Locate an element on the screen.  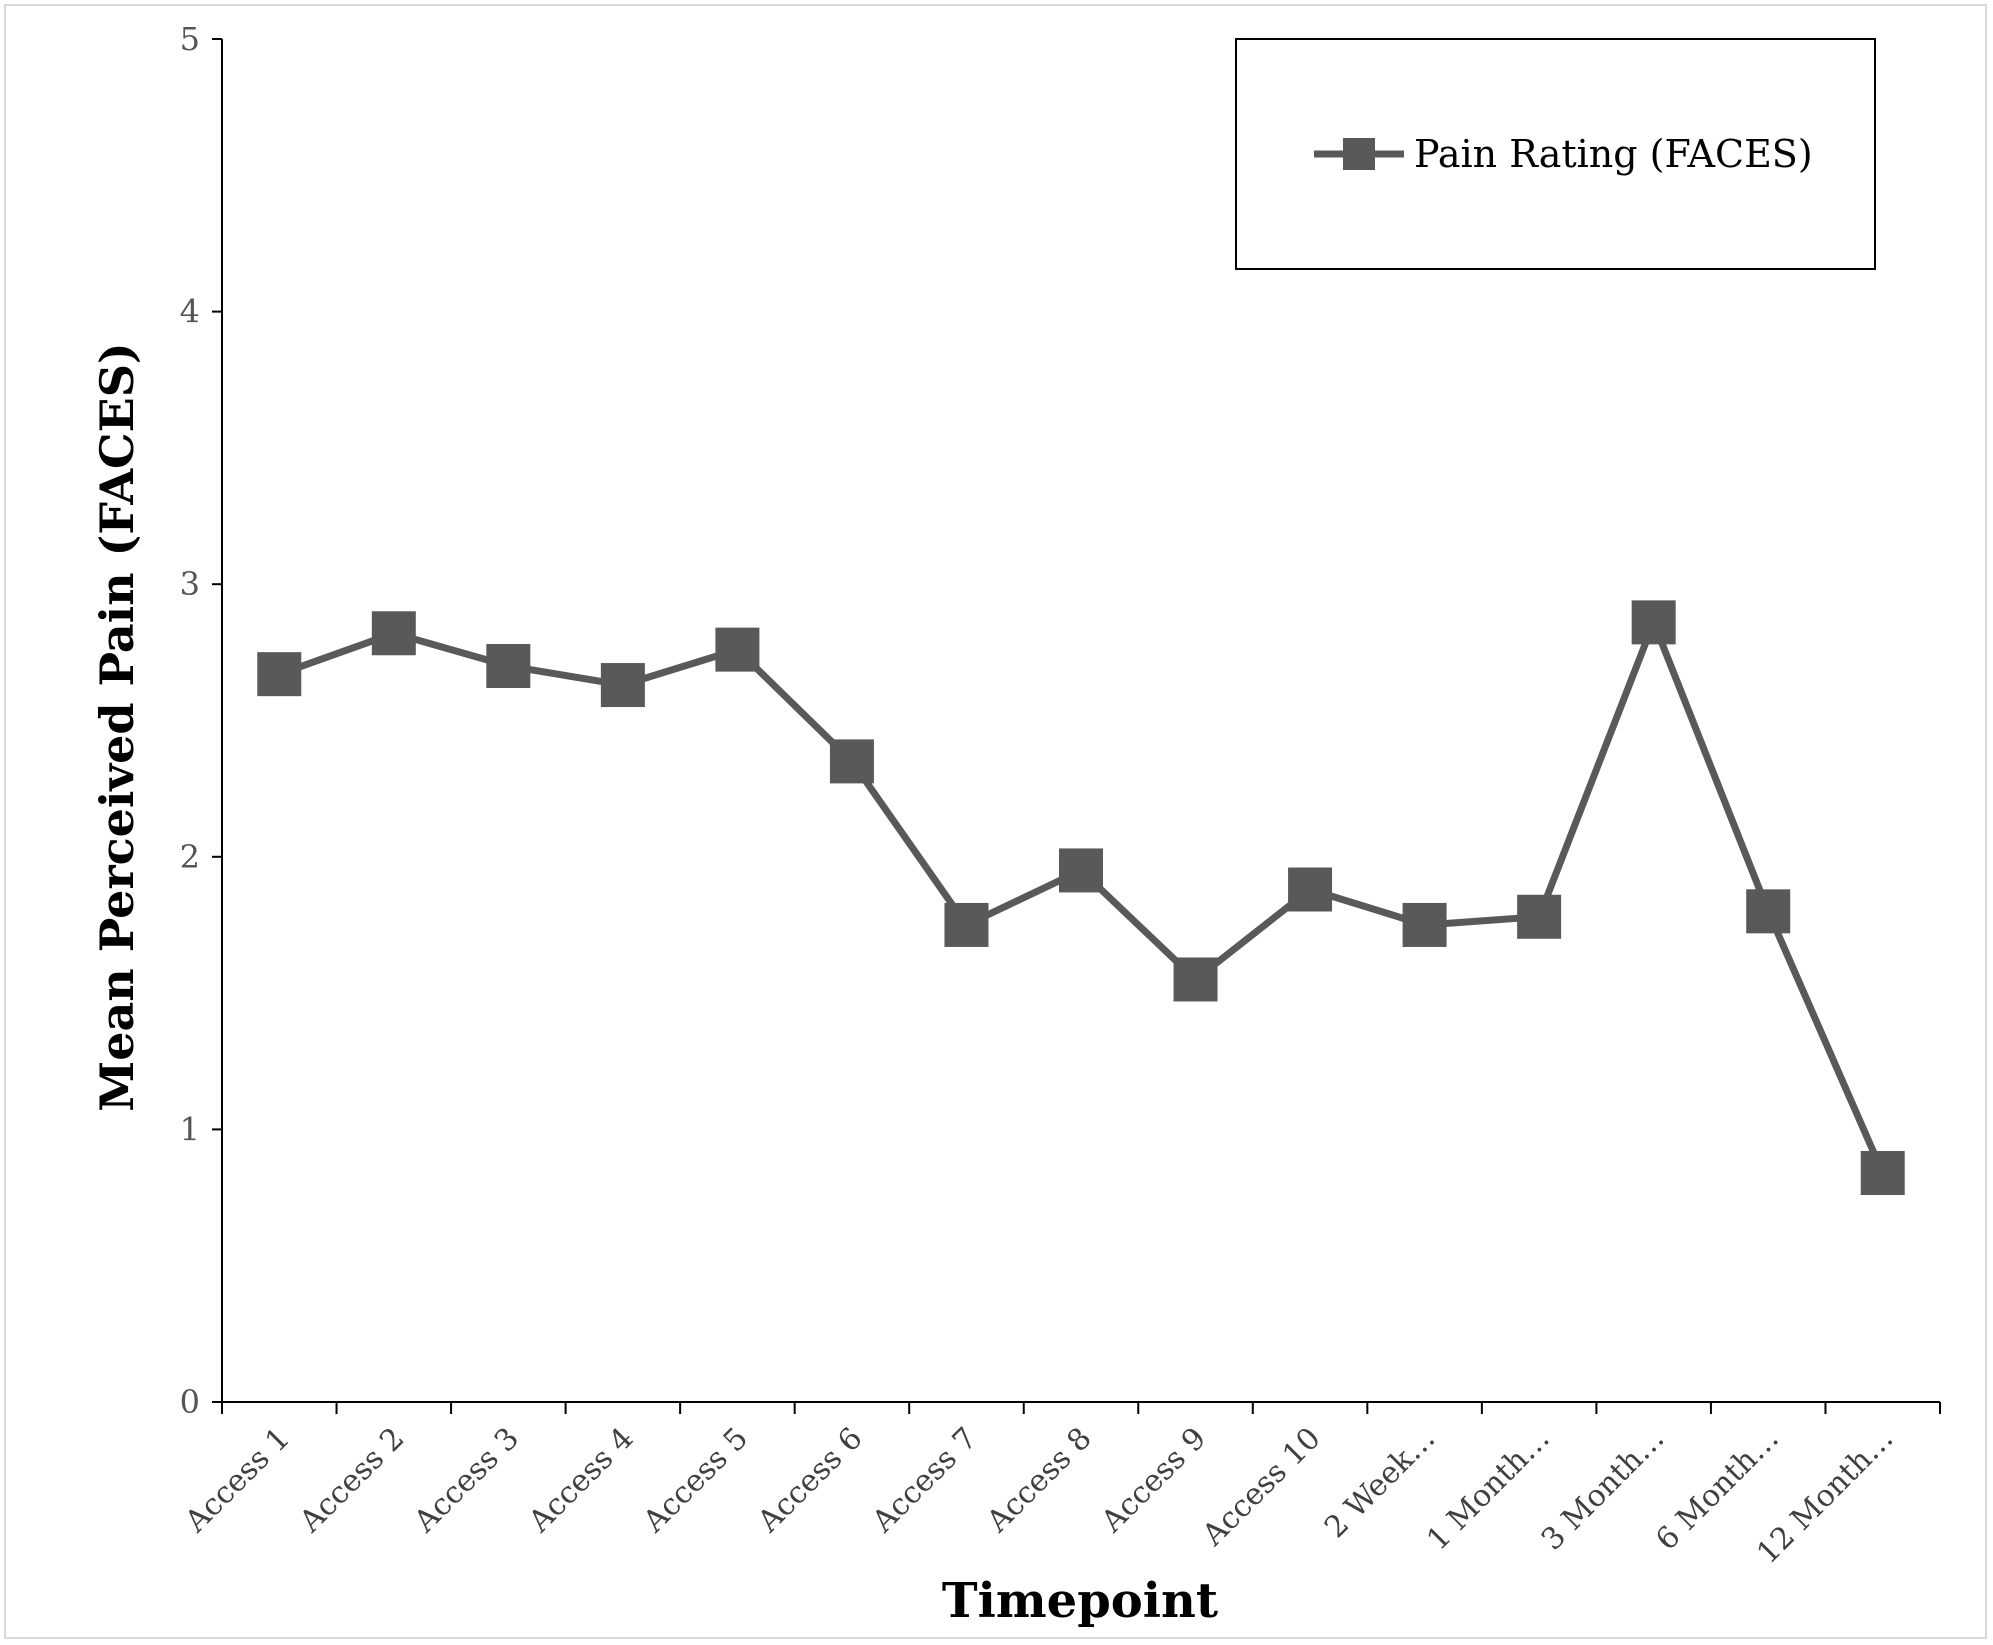
x-tick-label: Access 3 is located at coordinates (466, 1480).